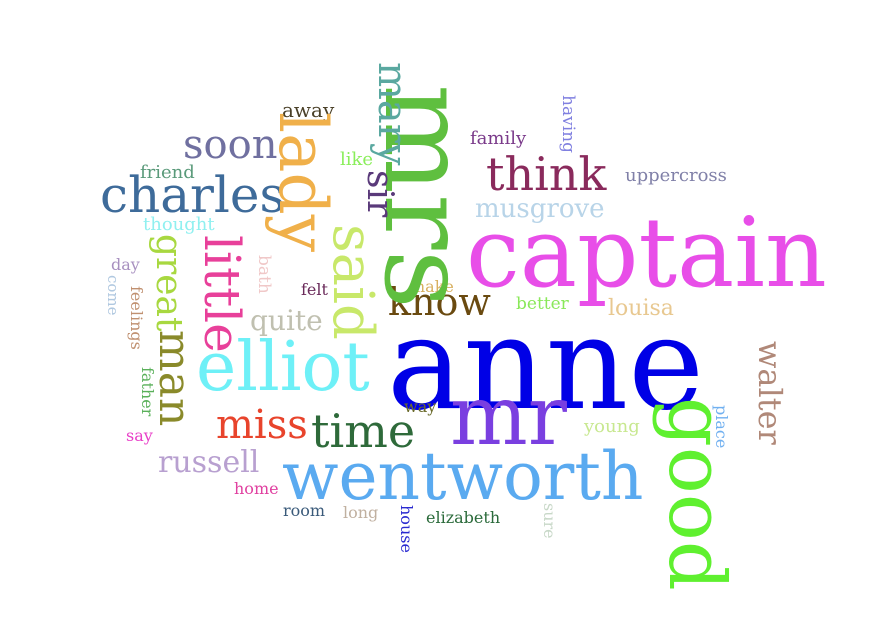 The width and height of the screenshot is (874, 624). Describe the element at coordinates (379, 194) in the screenshot. I see `word-sir: sir` at that location.